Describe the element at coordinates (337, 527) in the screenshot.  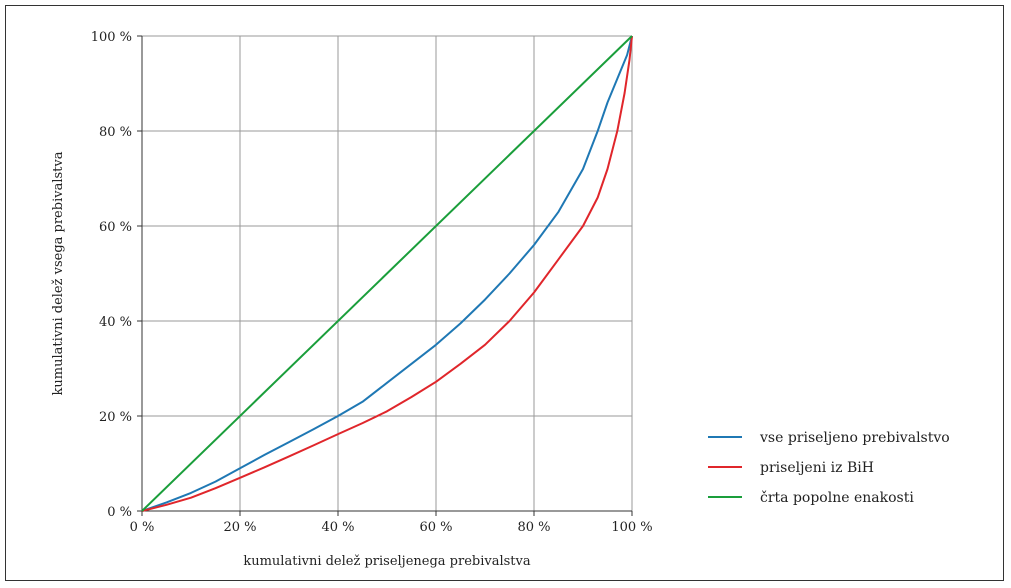
I see `x-tick-label: 40 %` at that location.